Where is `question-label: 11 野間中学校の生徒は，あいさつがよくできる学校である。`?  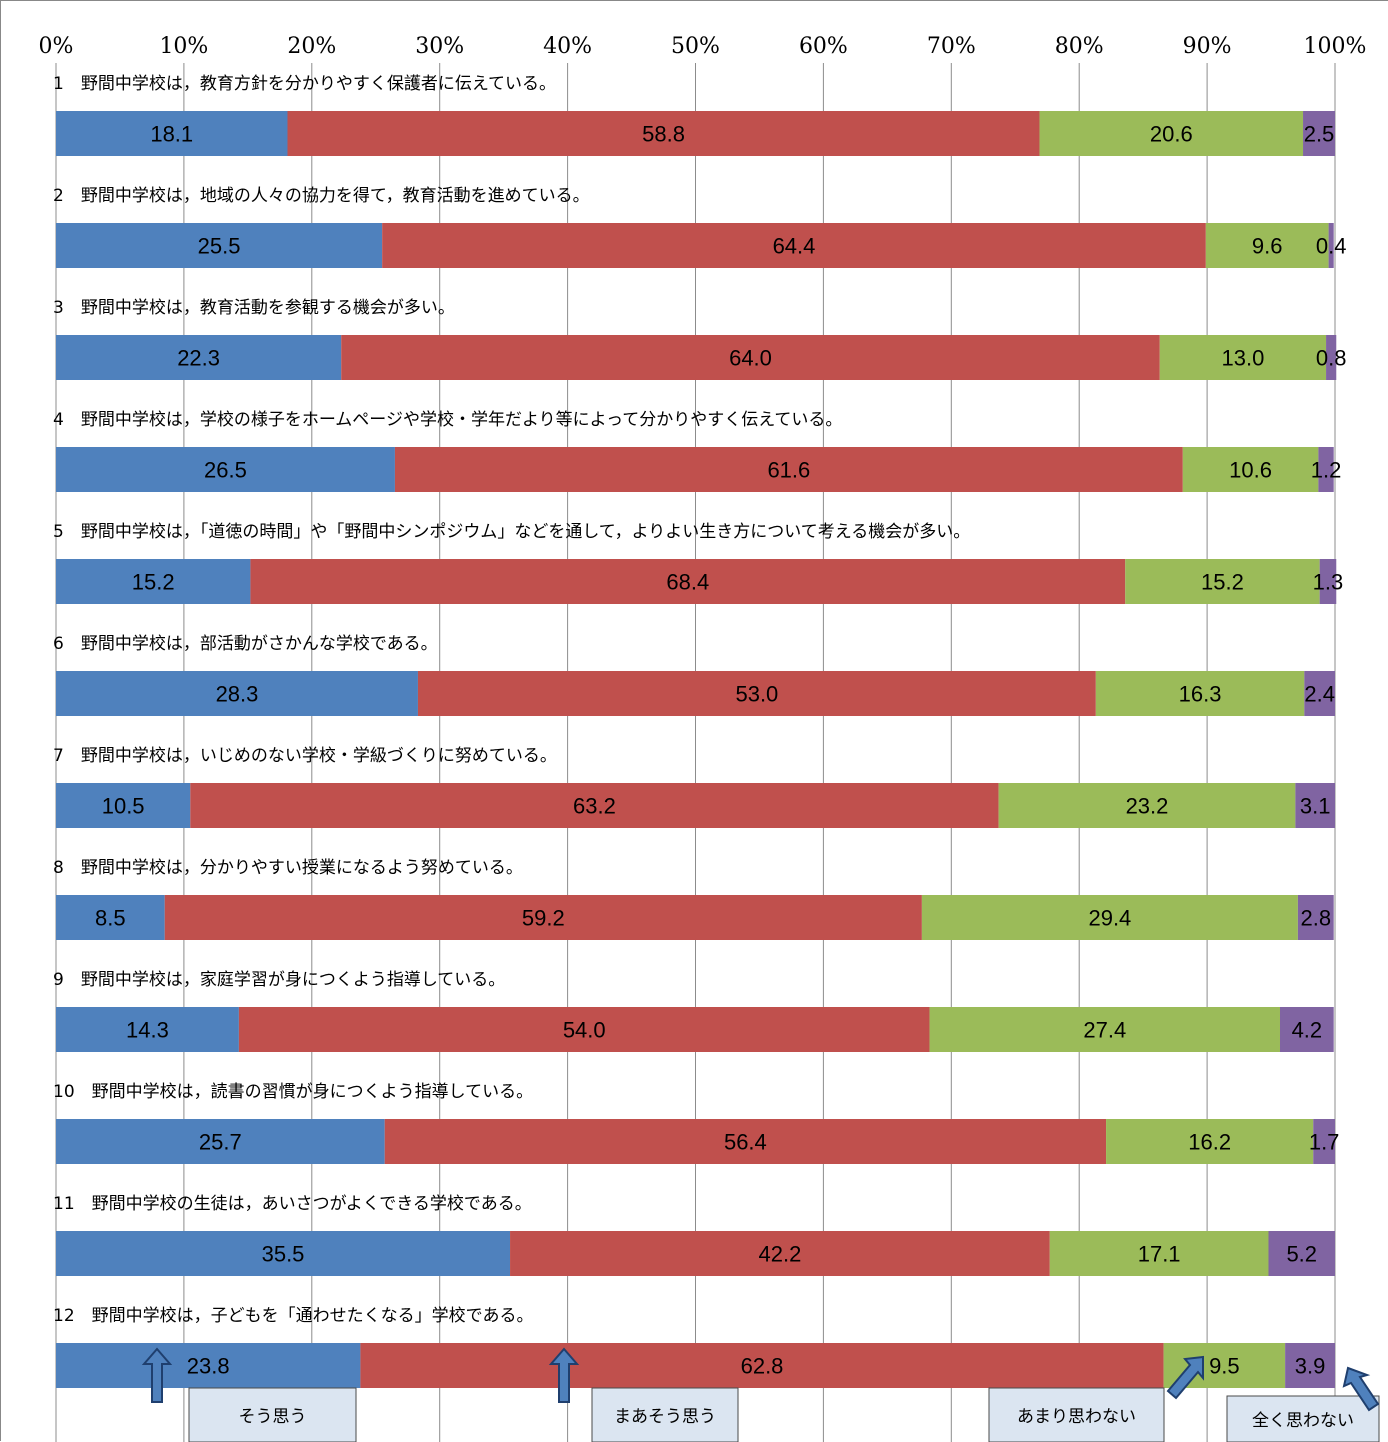 question-label: 11 野間中学校の生徒は，あいさつがよくできる学校である。 is located at coordinates (292, 1204).